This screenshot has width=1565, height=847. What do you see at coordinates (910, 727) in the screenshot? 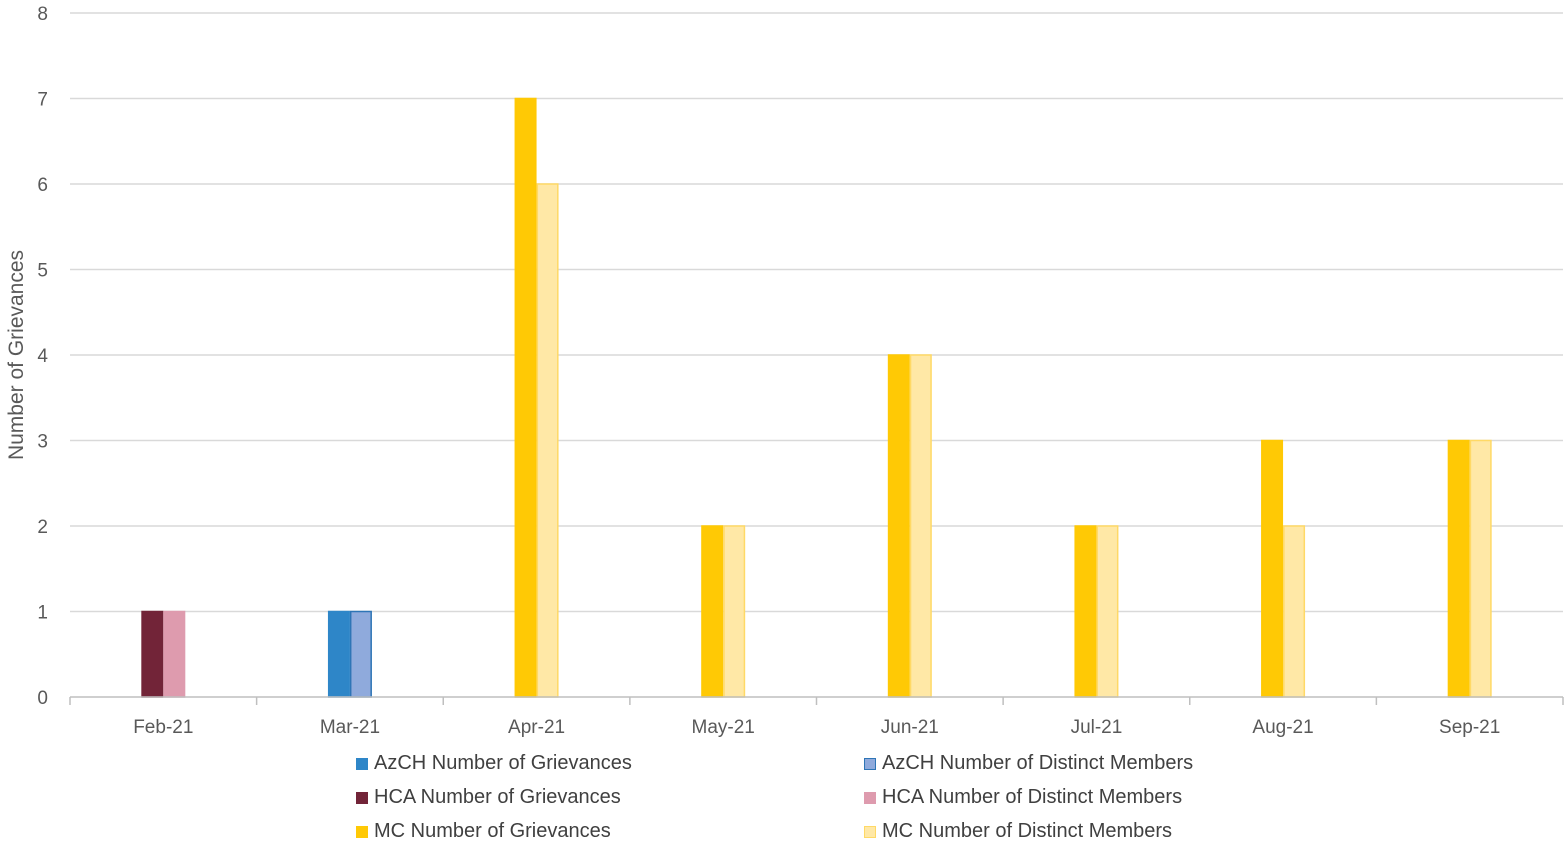
I see `x-tick-label: Jun-21` at bounding box center [910, 727].